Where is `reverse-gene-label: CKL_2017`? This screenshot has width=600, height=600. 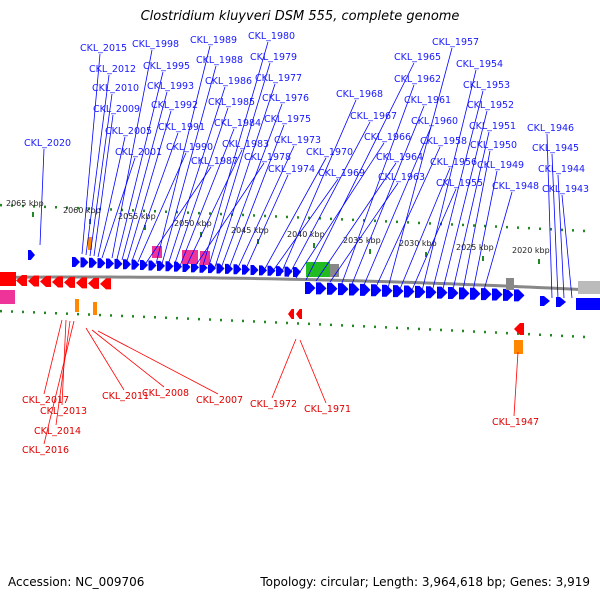 reverse-gene-label: CKL_2017 is located at coordinates (45, 400).